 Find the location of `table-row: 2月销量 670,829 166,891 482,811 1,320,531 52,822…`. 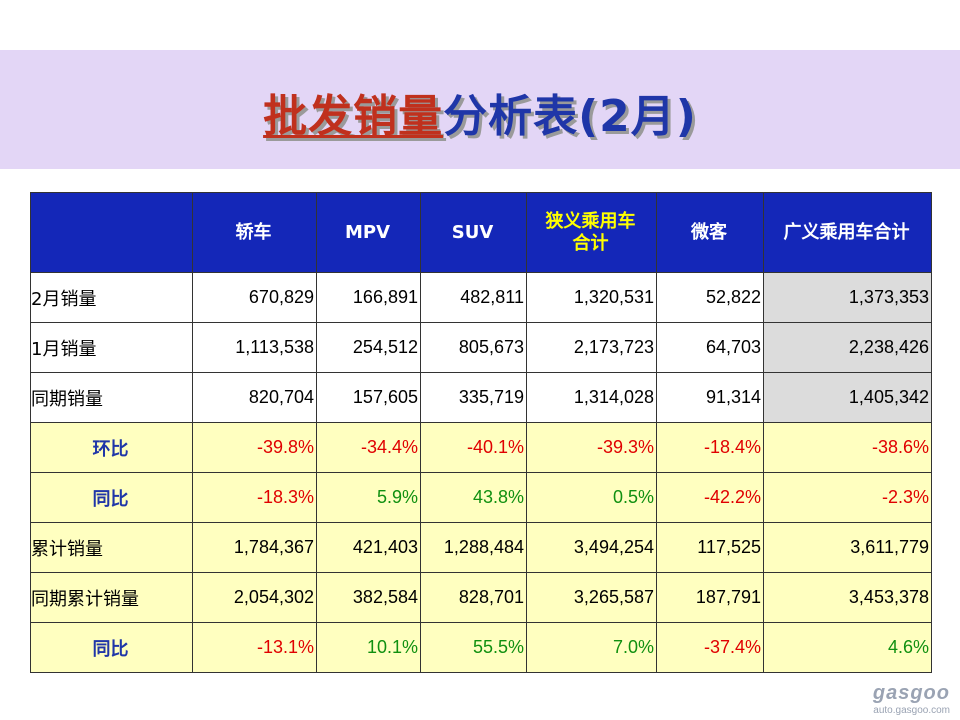

table-row: 2月销量 670,829 166,891 482,811 1,320,531 52,822… is located at coordinates (481, 297).